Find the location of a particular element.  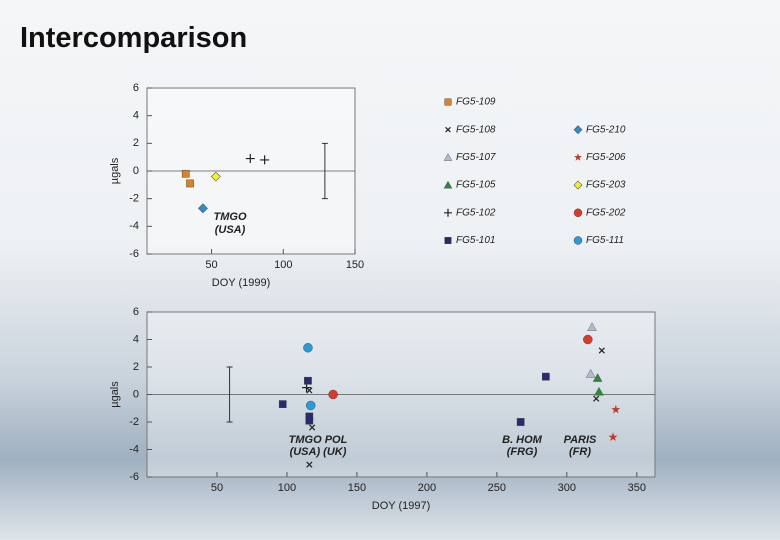

legend-label: FG5-203 is located at coordinates (606, 185).